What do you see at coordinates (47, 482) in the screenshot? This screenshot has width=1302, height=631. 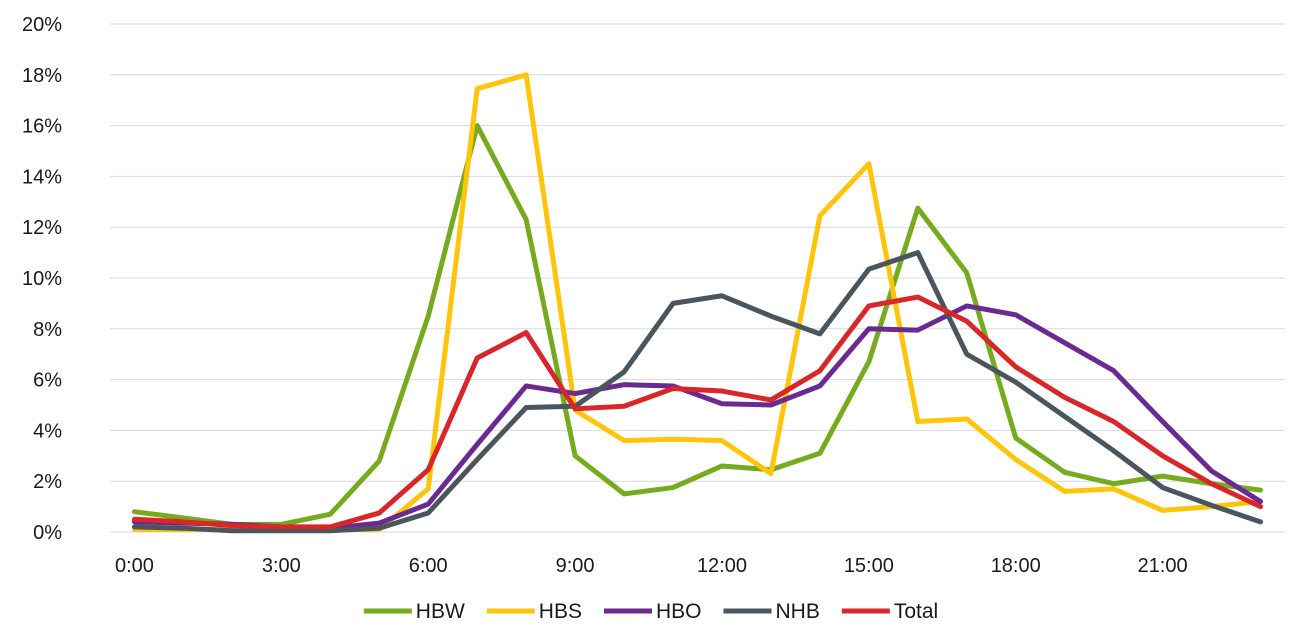 I see `y-tick-label: 2%` at bounding box center [47, 482].